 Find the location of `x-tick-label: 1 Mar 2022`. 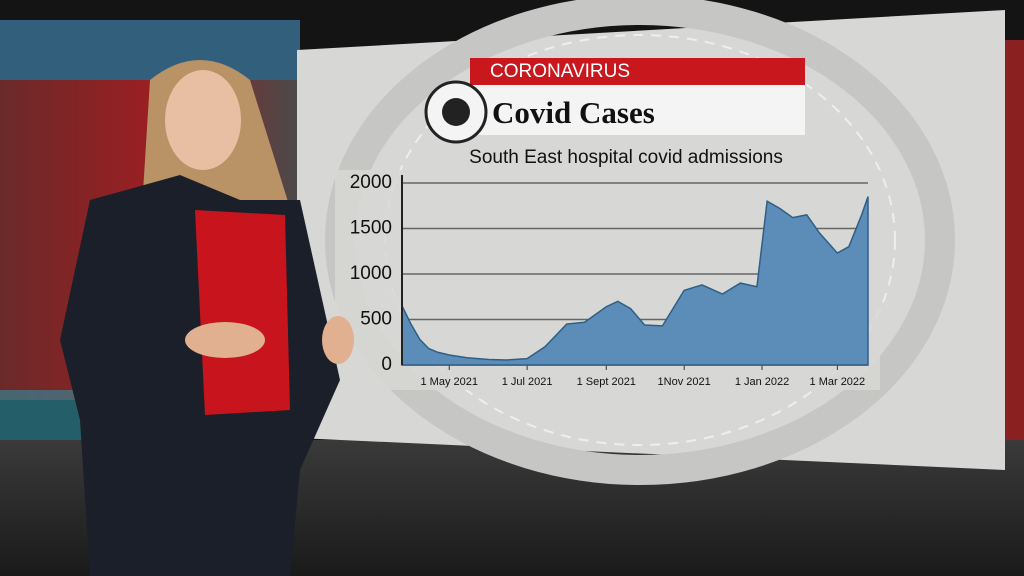

x-tick-label: 1 Mar 2022 is located at coordinates (838, 382).